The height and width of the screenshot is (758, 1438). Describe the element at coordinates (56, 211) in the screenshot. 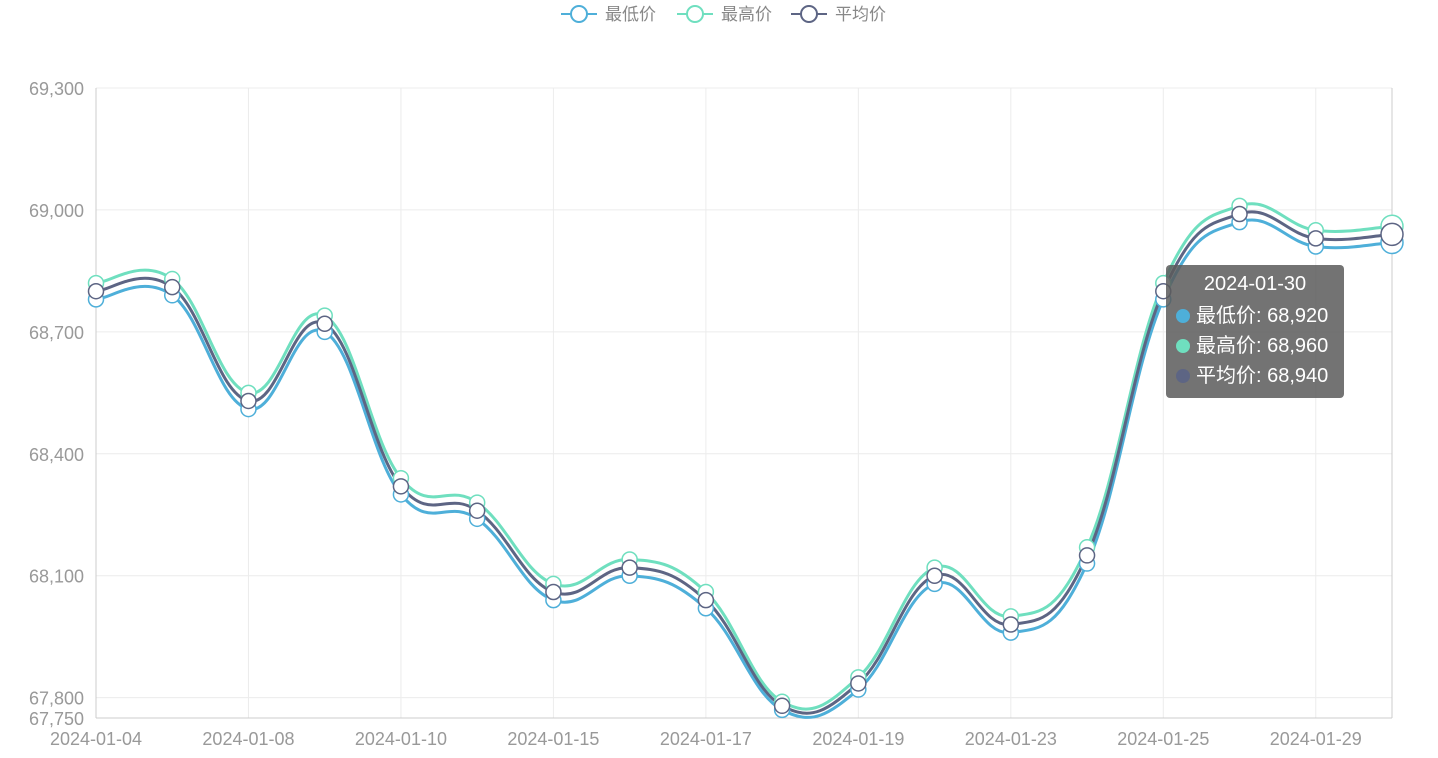

I see `y-tick-label: 69,000` at that location.